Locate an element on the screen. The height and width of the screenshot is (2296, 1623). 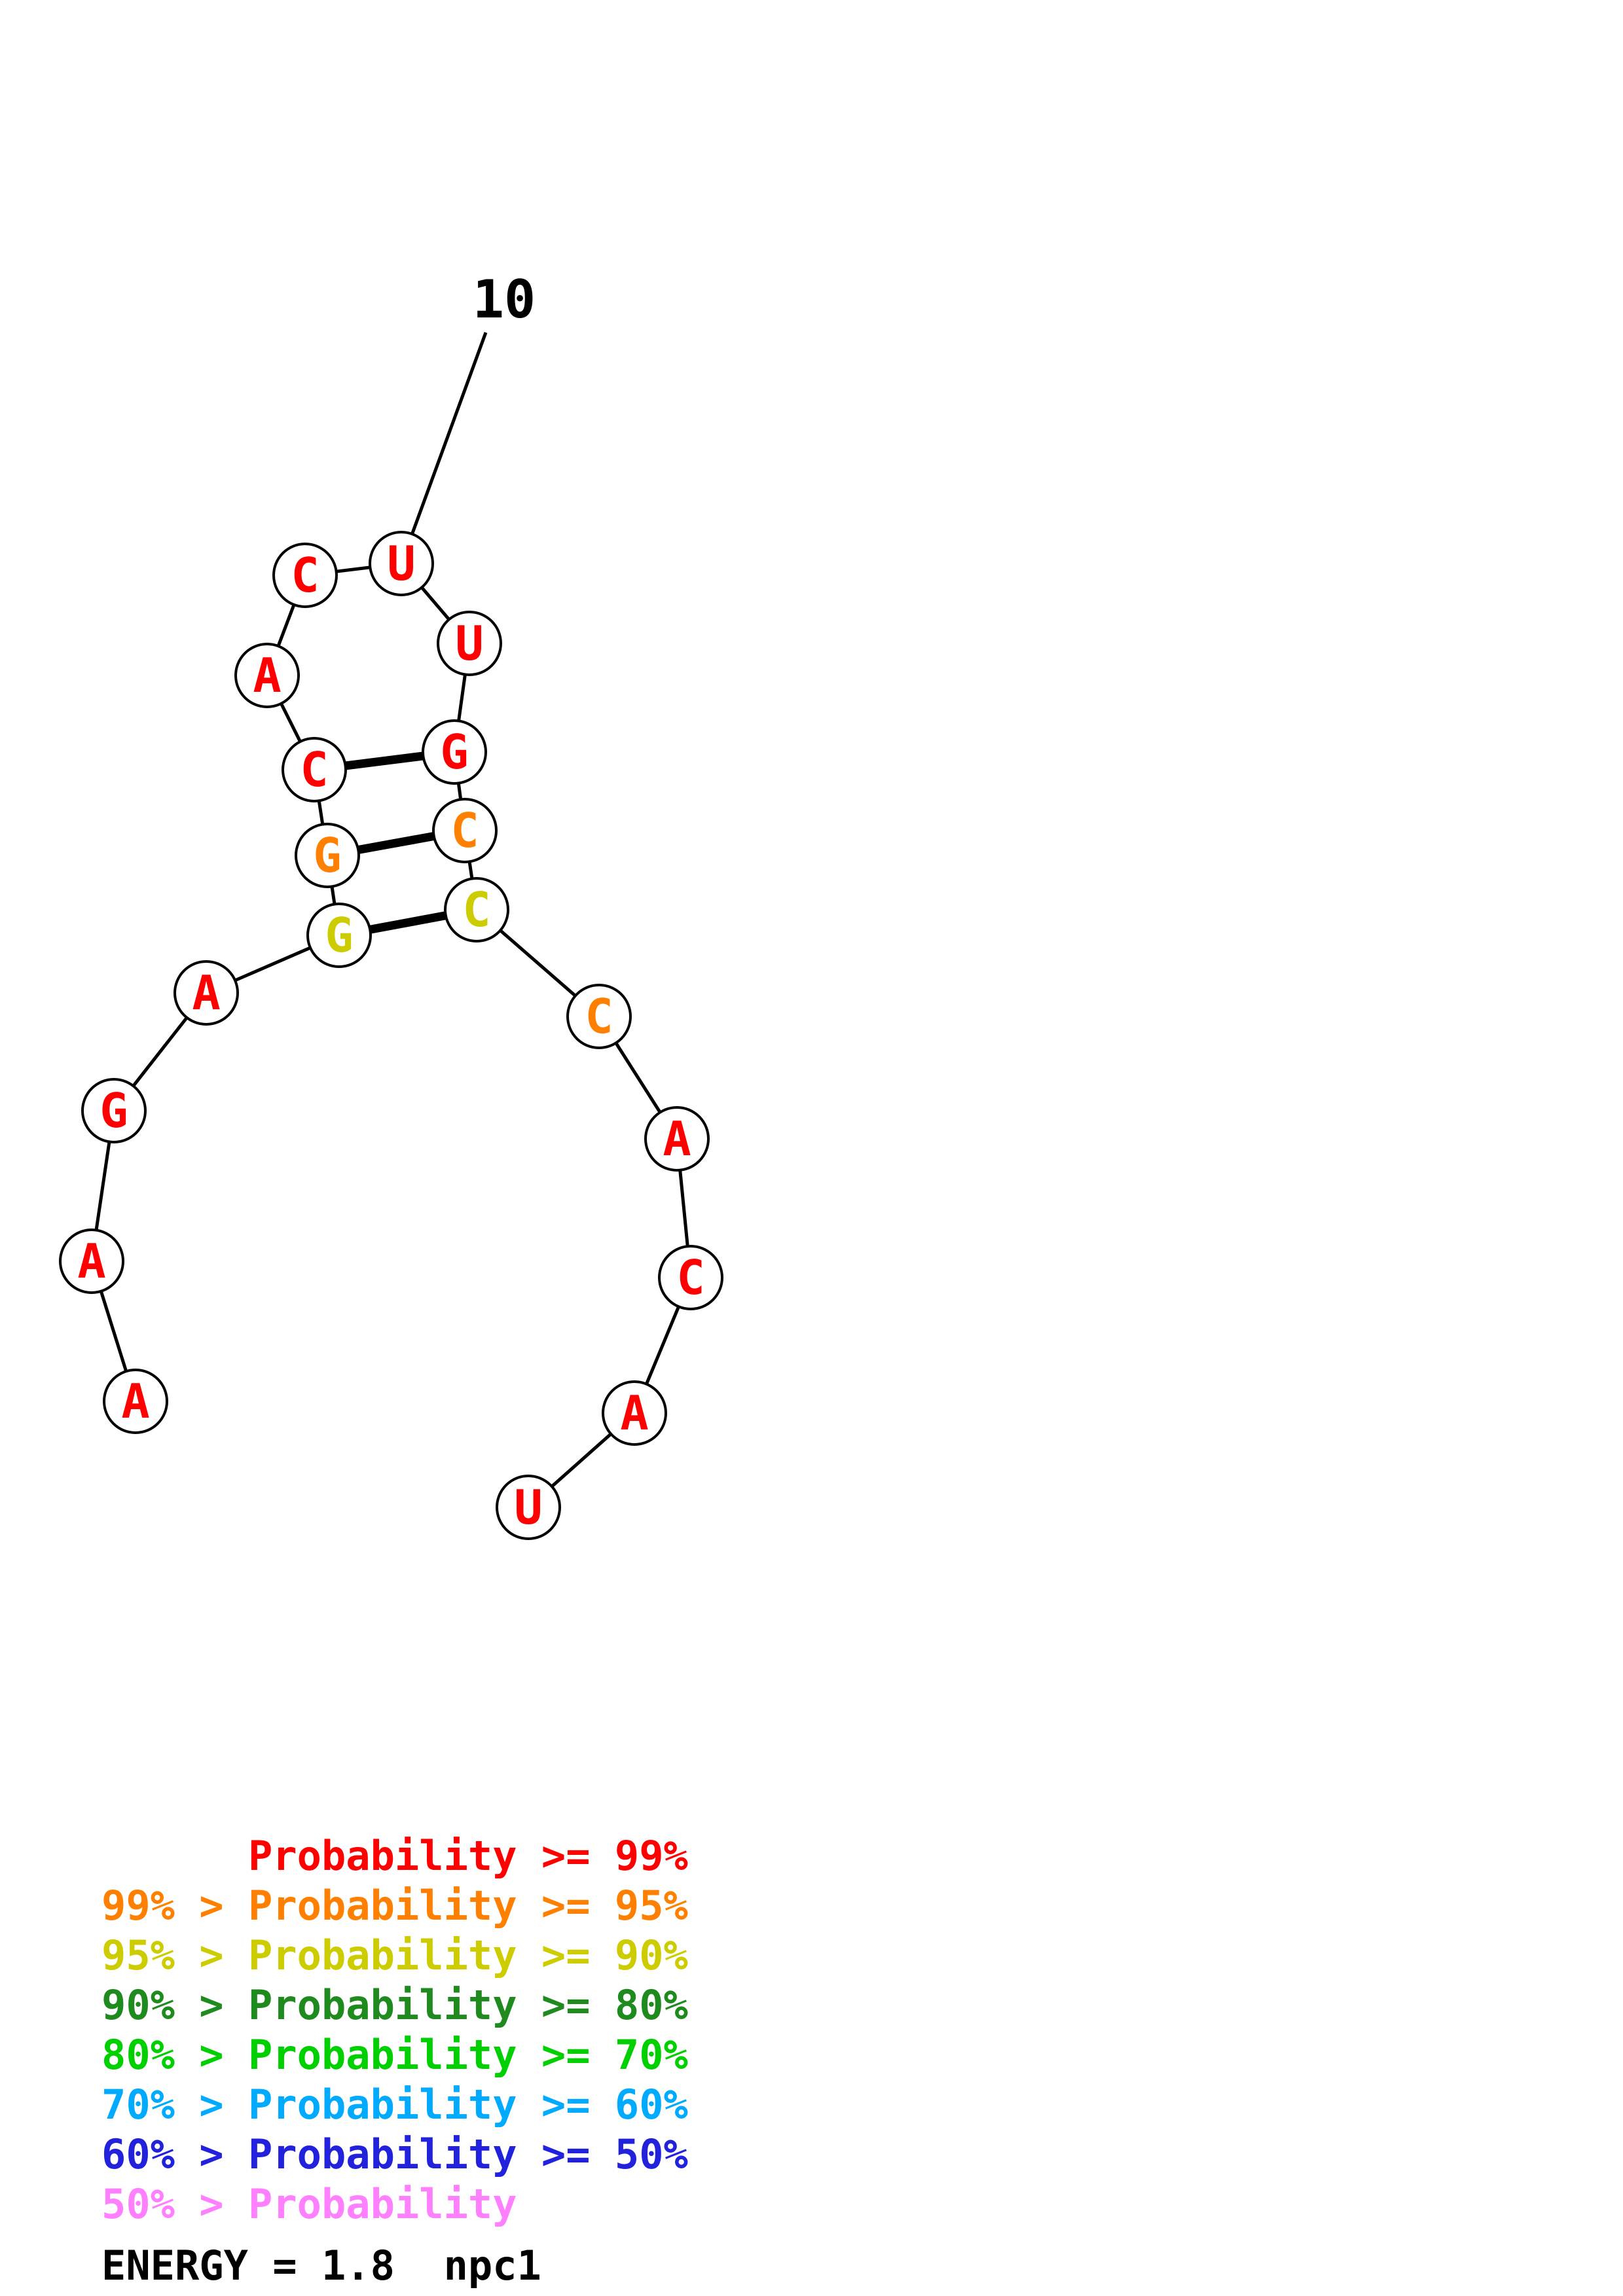
legend-line: 70% > Probability >= 60% is located at coordinates (394, 2104).